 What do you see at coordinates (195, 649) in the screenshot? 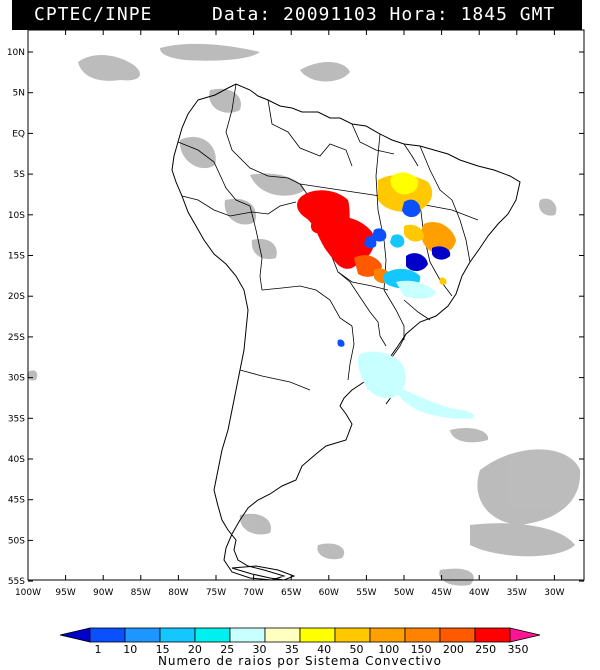
I see `legend-value-label: 20` at bounding box center [195, 649].